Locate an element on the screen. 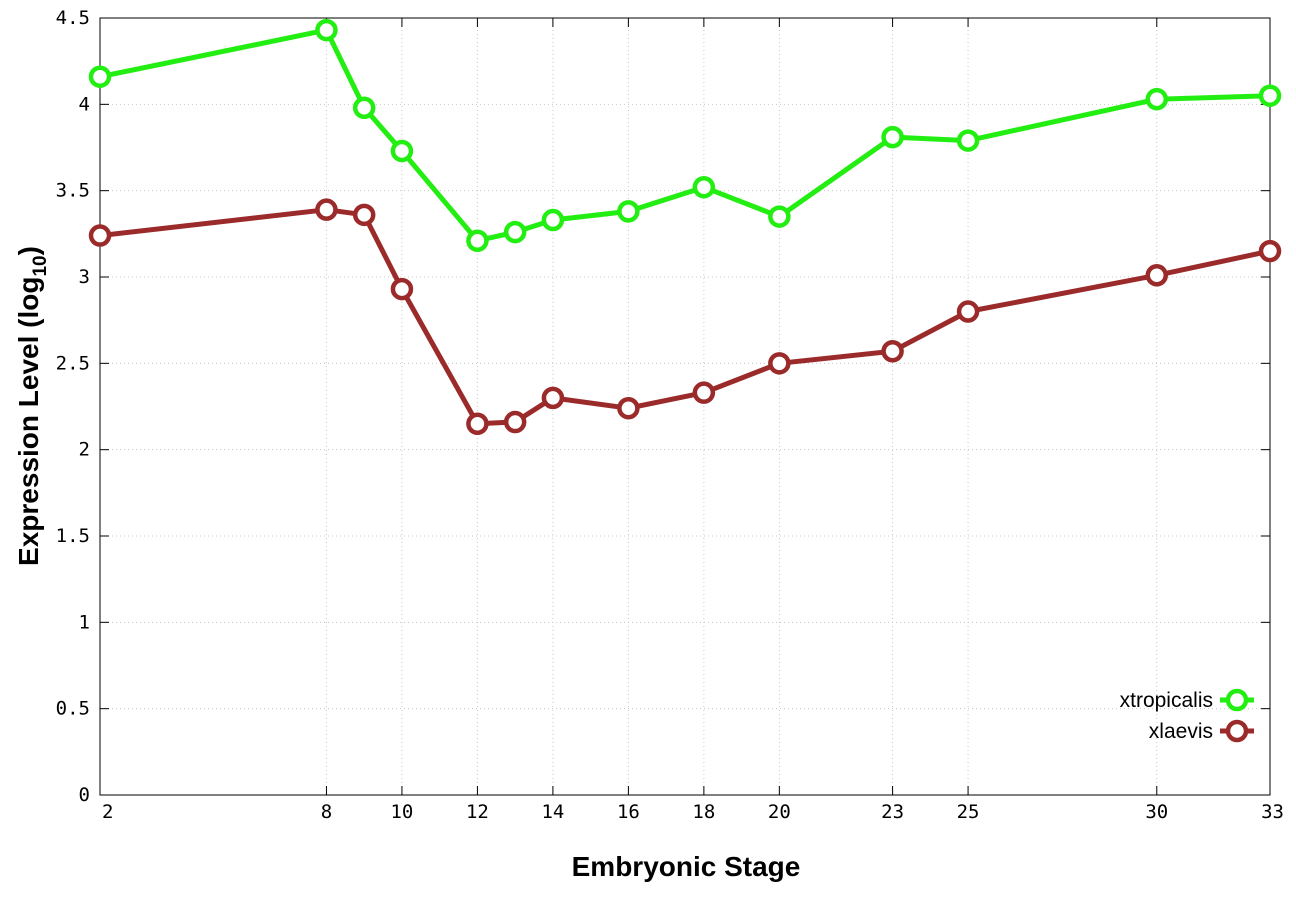  x-tick-label: 33 is located at coordinates (1272, 812).